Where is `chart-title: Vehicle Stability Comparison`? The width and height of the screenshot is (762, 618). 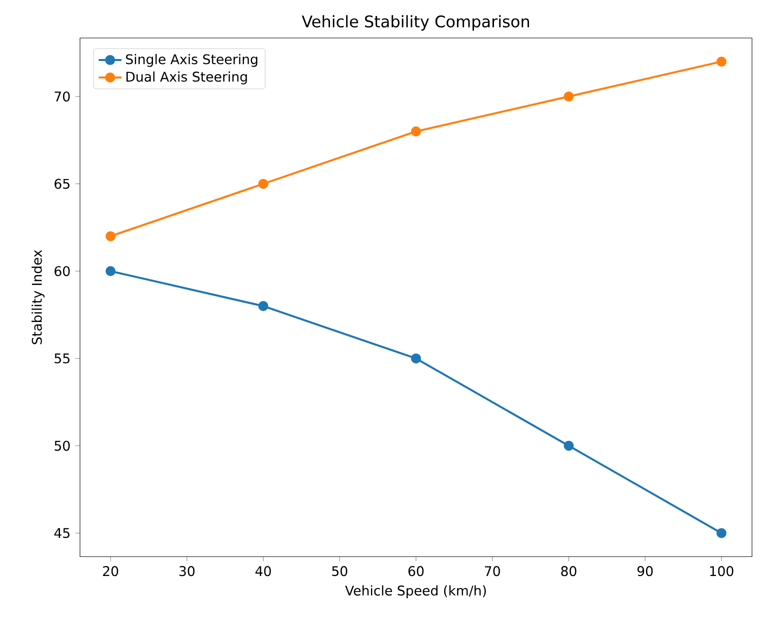 chart-title: Vehicle Stability Comparison is located at coordinates (416, 23).